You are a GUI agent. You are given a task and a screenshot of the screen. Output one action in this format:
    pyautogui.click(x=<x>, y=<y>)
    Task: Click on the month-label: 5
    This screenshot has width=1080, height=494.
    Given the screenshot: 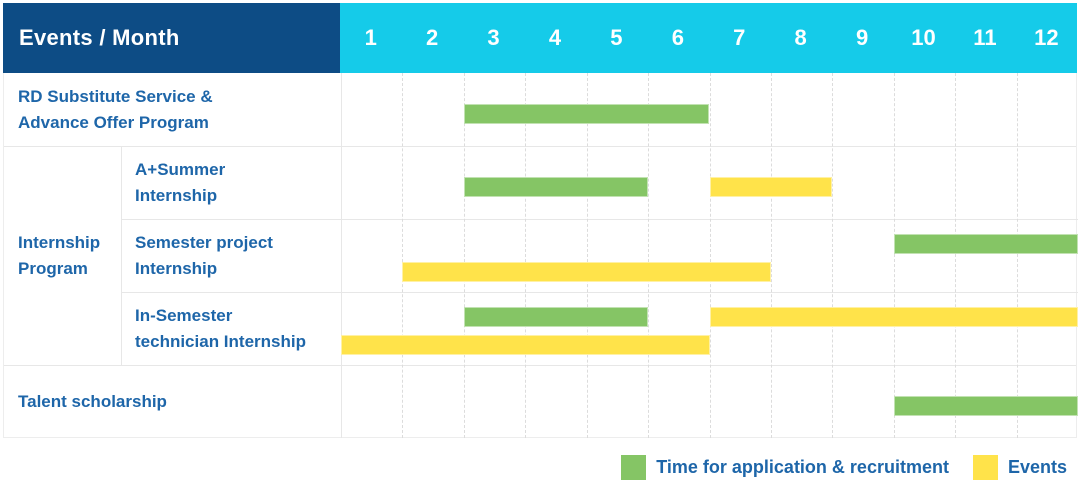 What is the action you would take?
    pyautogui.click(x=616, y=37)
    